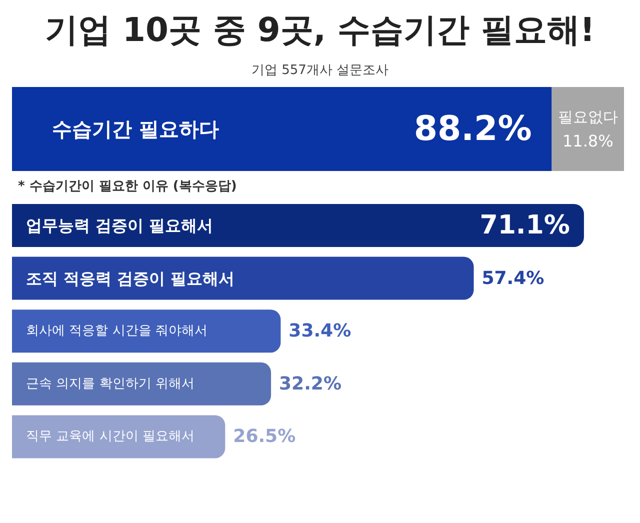 This screenshot has width=640, height=523. I want to click on data-label: 33.4%, so click(320, 331).